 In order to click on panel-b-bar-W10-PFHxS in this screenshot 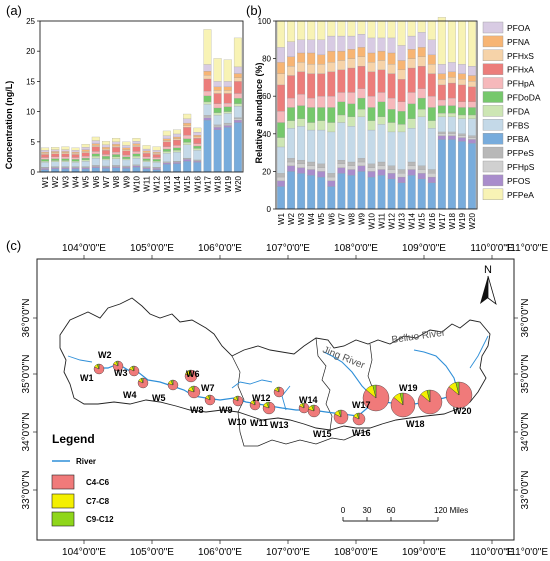, I will do `click(371, 67)`.